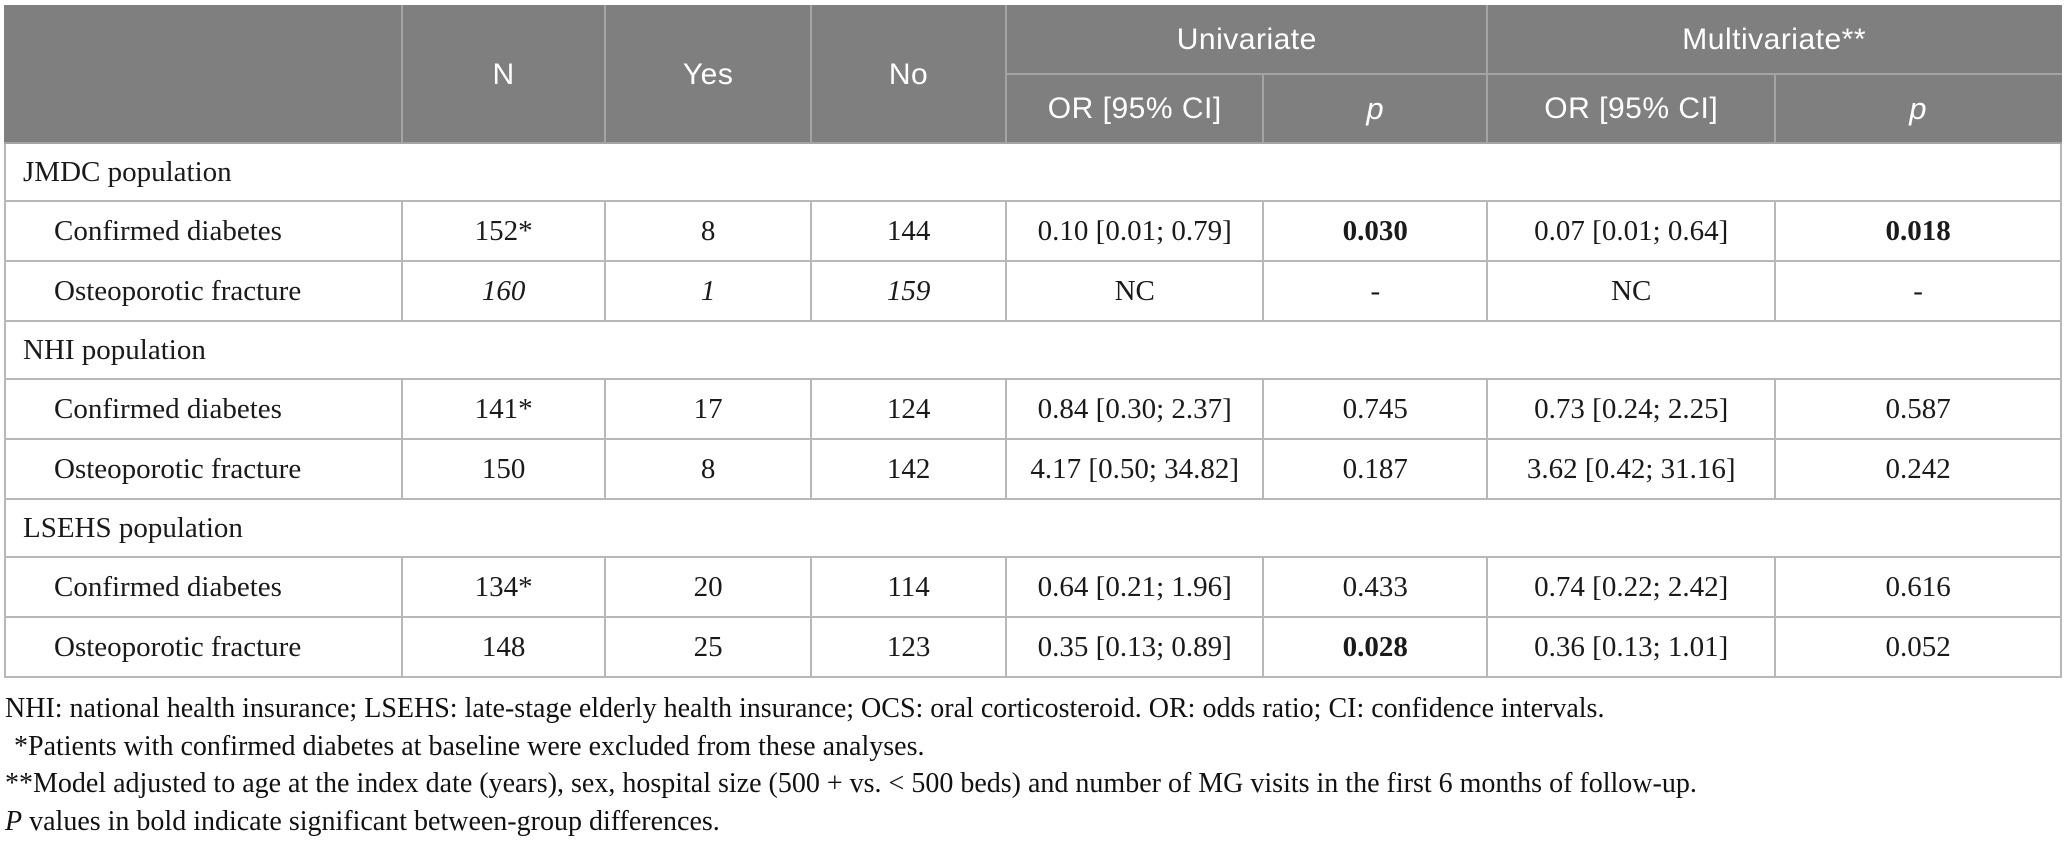 Image resolution: width=2067 pixels, height=860 pixels. What do you see at coordinates (1375, 409) in the screenshot?
I see `univariate-p-cell: 0.745` at bounding box center [1375, 409].